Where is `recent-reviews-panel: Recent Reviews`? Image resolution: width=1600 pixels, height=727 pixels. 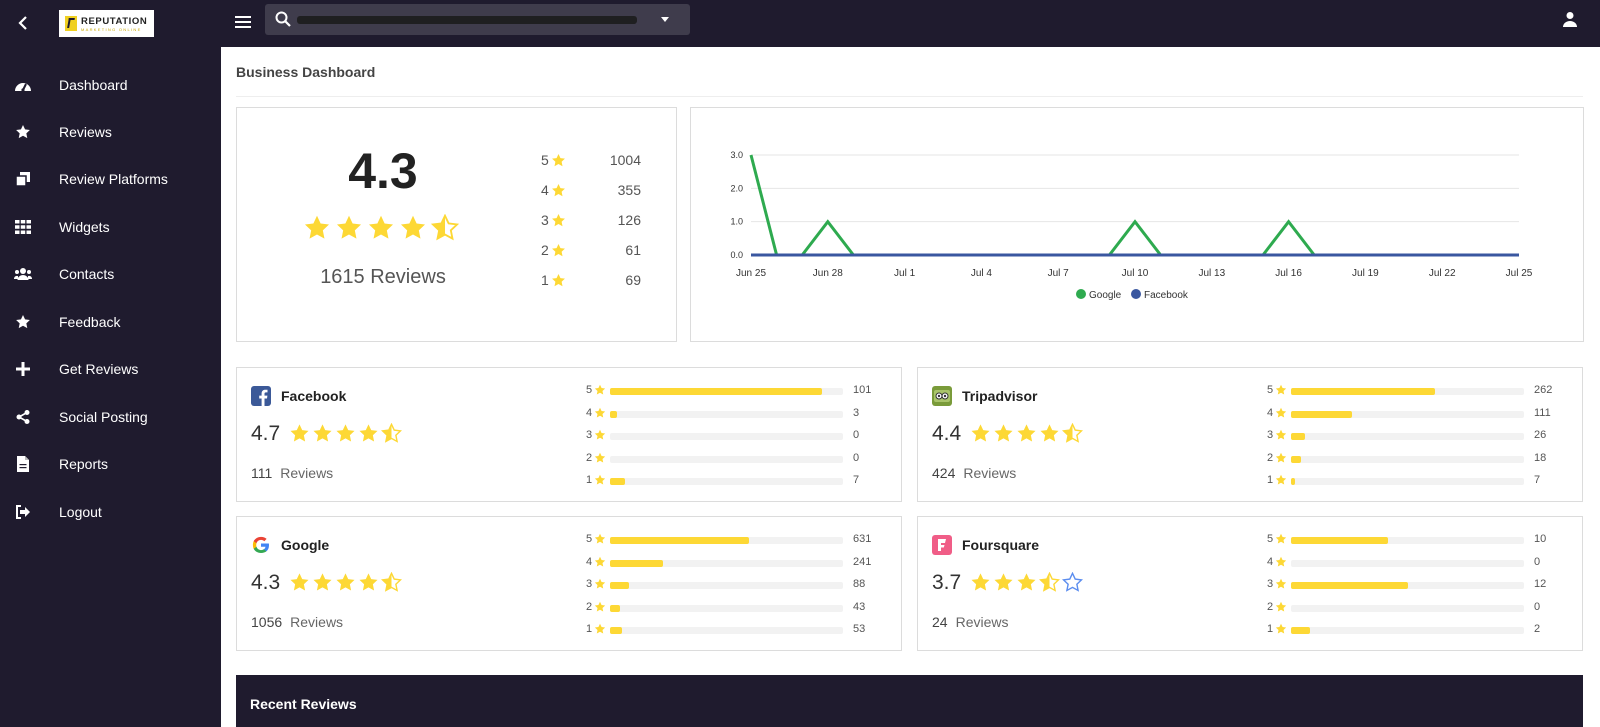
recent-reviews-panel: Recent Reviews is located at coordinates (909, 701).